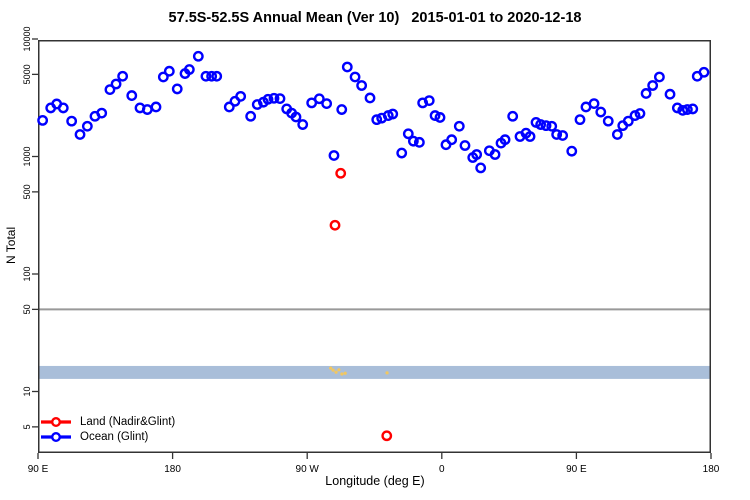  Describe the element at coordinates (56, 422) in the screenshot. I see `land-series-marker-icon` at that location.